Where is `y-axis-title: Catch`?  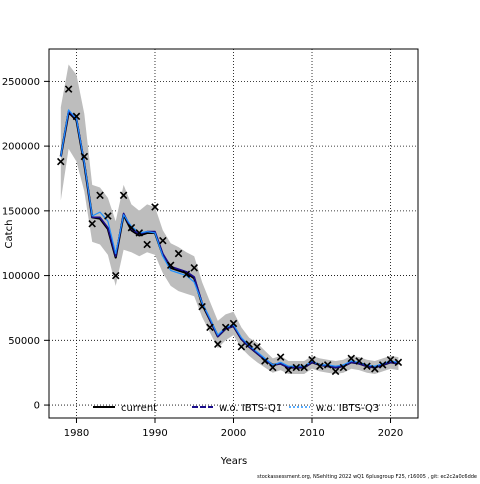
y-axis-title: Catch is located at coordinates (9, 234).